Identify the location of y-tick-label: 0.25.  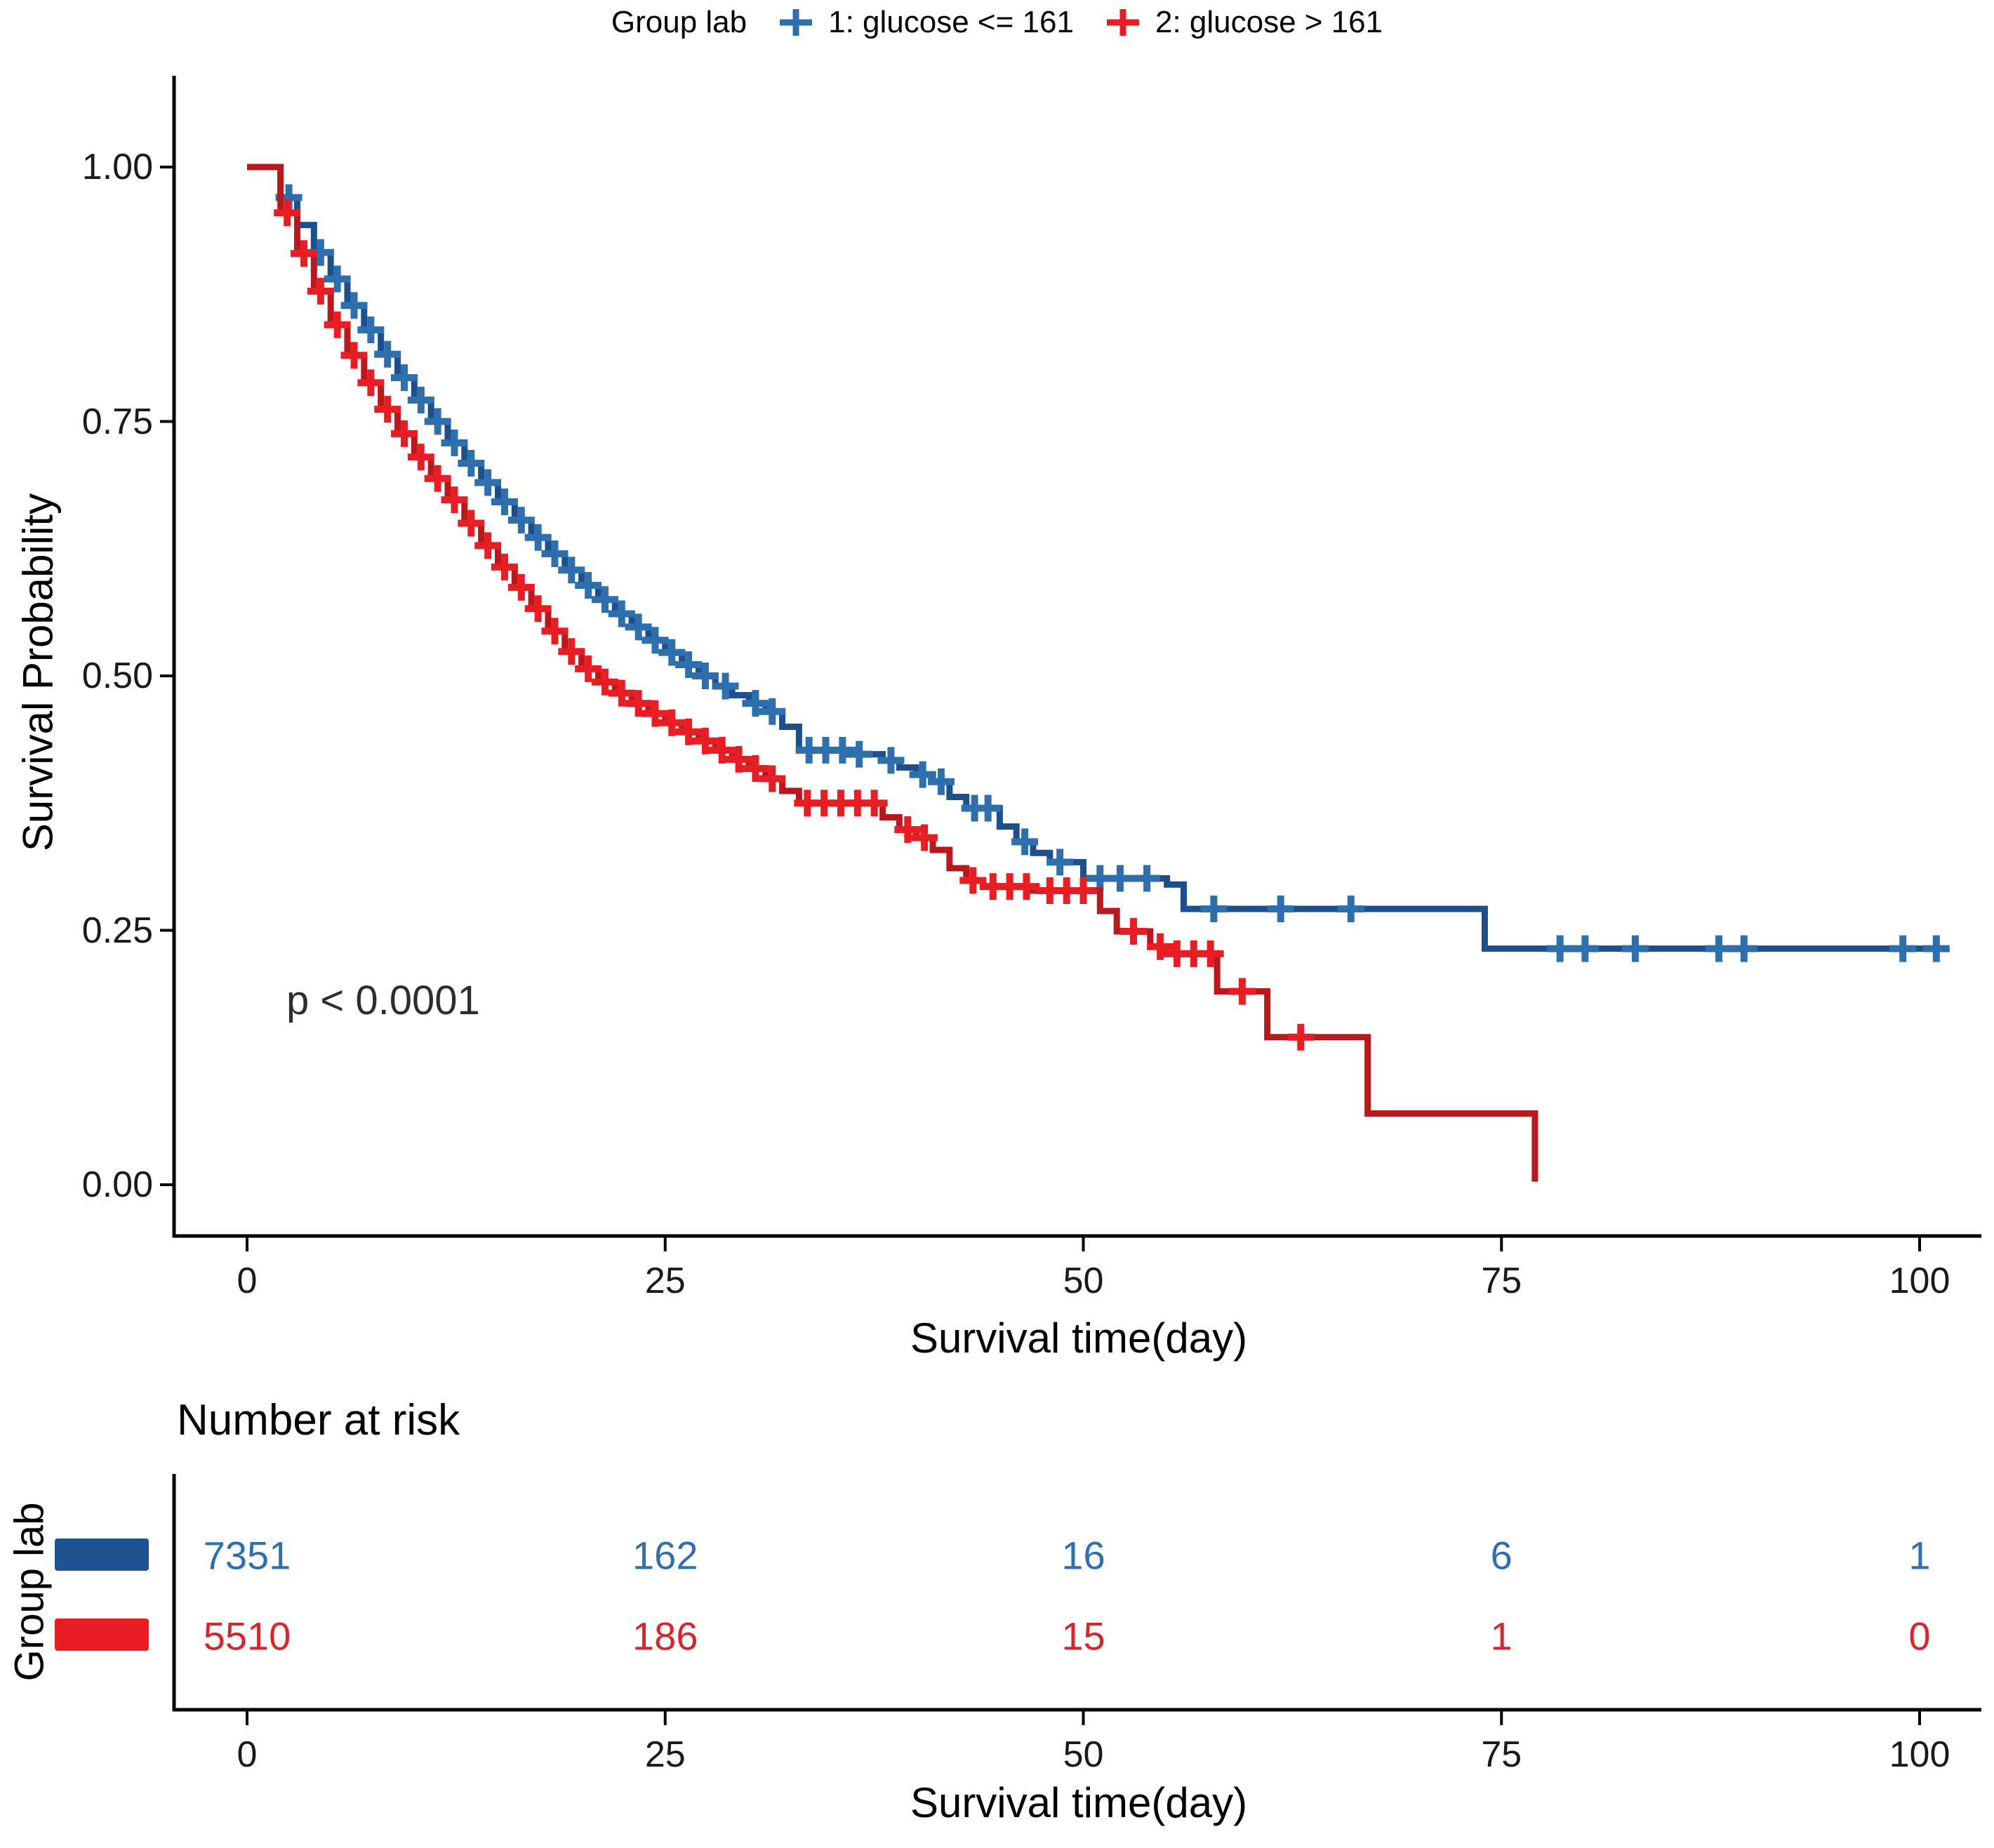
(117, 930).